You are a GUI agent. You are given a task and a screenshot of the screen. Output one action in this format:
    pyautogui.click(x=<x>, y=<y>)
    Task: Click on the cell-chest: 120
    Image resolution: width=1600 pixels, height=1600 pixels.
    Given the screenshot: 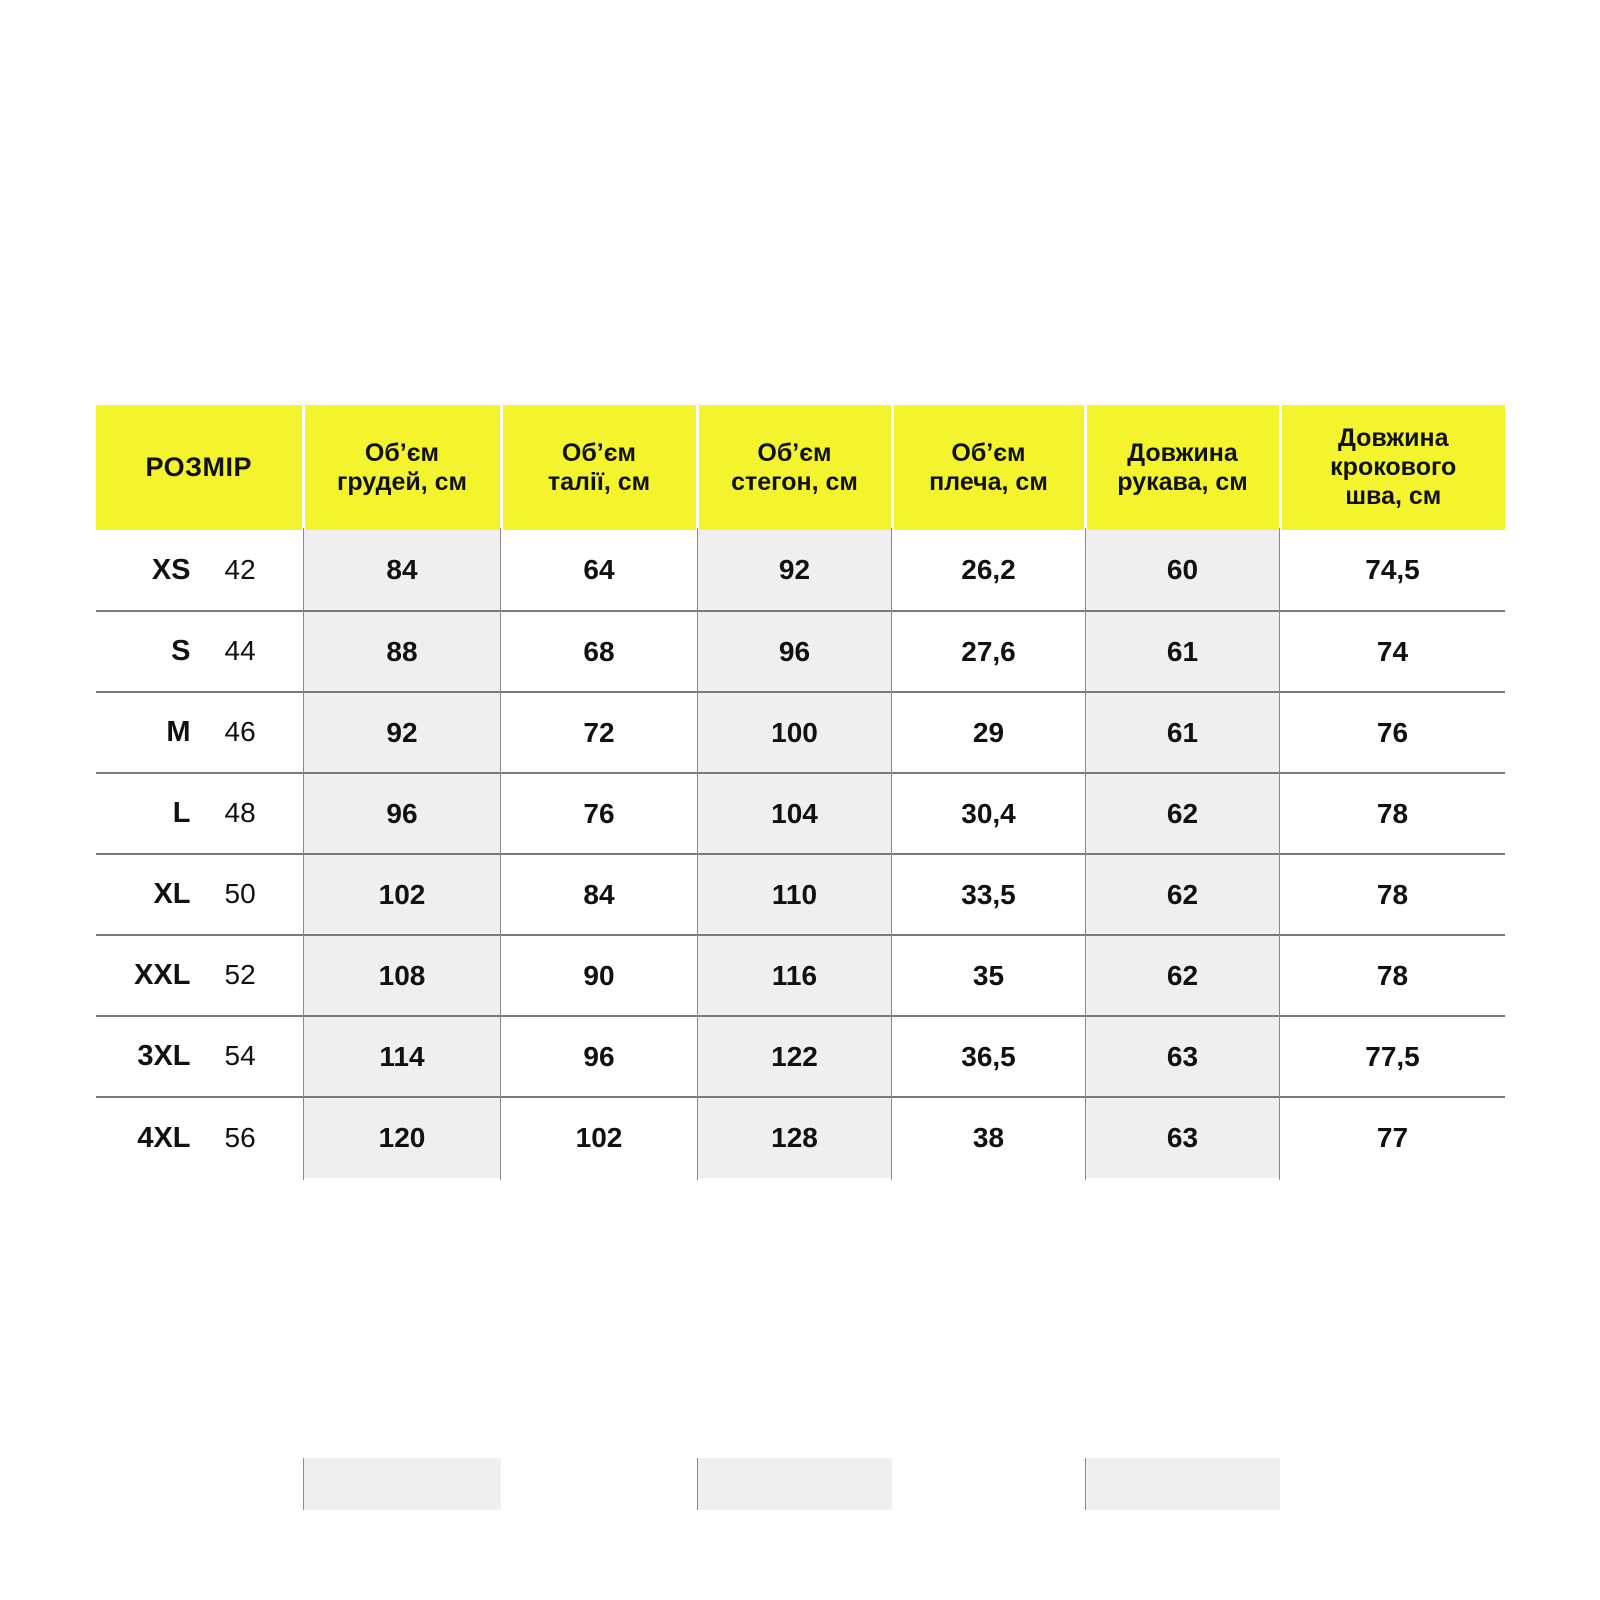 What is the action you would take?
    pyautogui.click(x=402, y=1137)
    